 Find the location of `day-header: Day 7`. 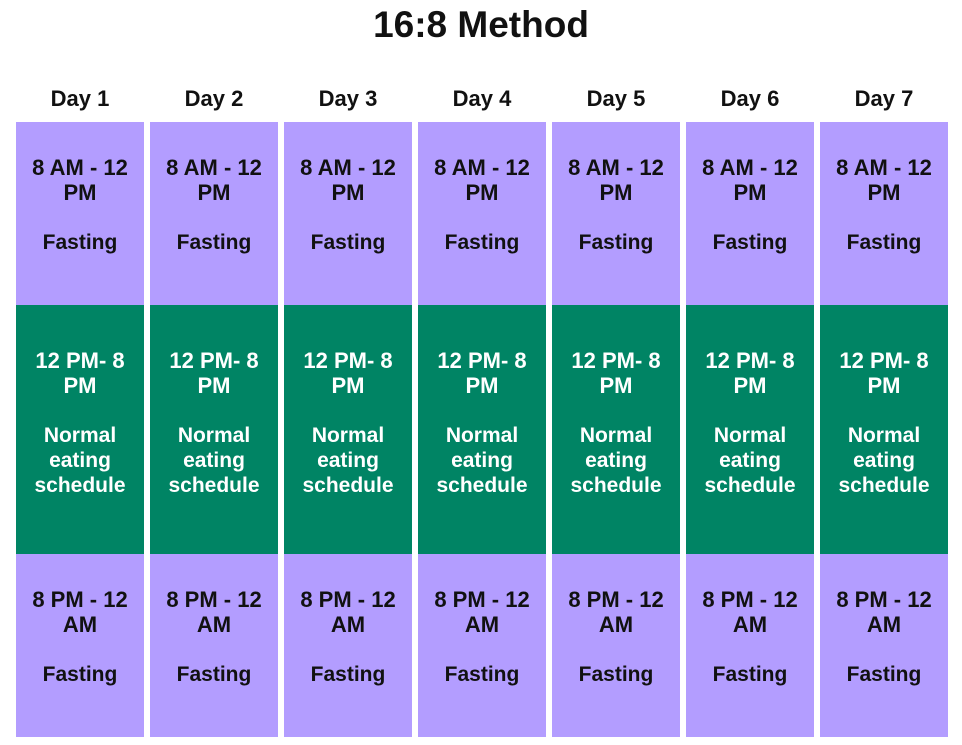

day-header: Day 7 is located at coordinates (884, 98).